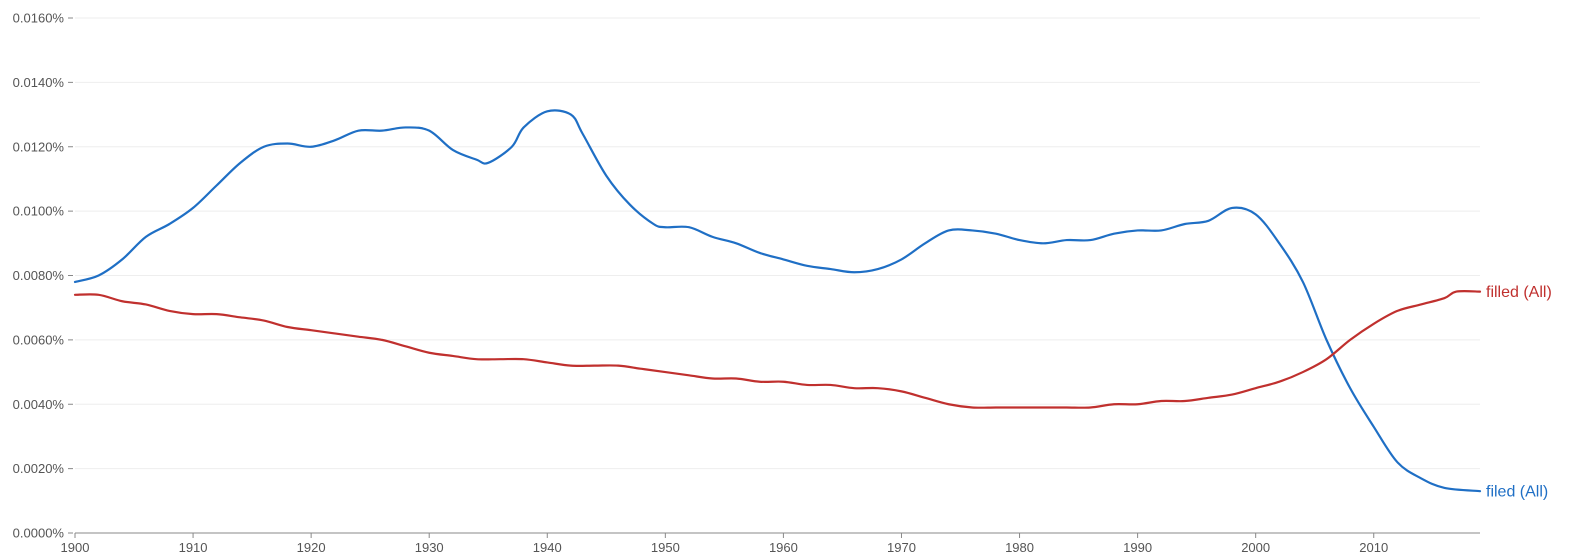 The height and width of the screenshot is (560, 1572). Describe the element at coordinates (547, 547) in the screenshot. I see `x-tick-label: 1940` at that location.